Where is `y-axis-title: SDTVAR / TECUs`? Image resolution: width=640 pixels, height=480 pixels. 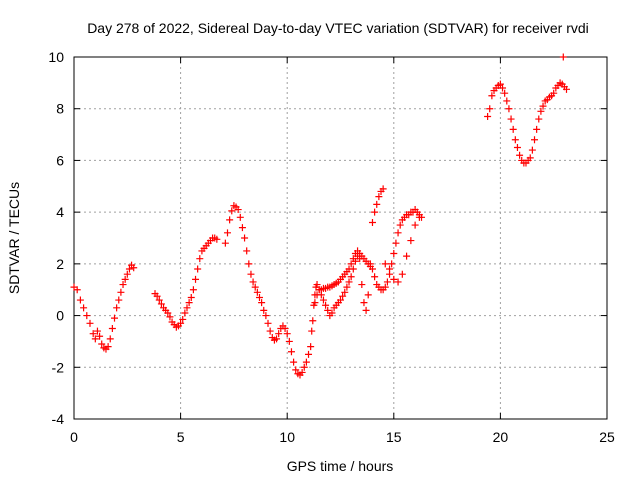
y-axis-title: SDTVAR / TECUs is located at coordinates (14, 238).